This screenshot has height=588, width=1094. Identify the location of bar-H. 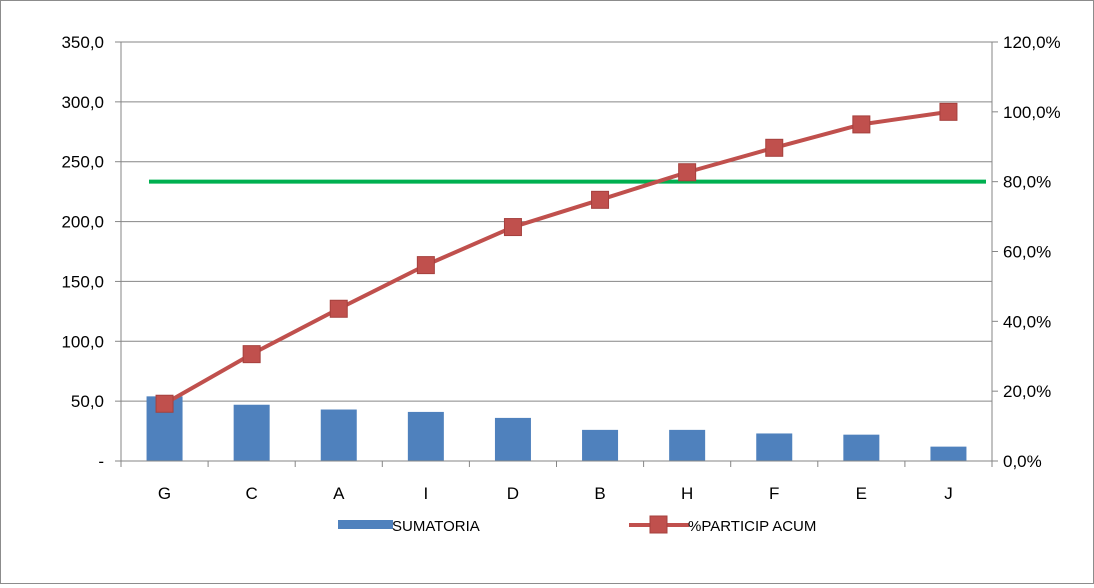
(687, 445).